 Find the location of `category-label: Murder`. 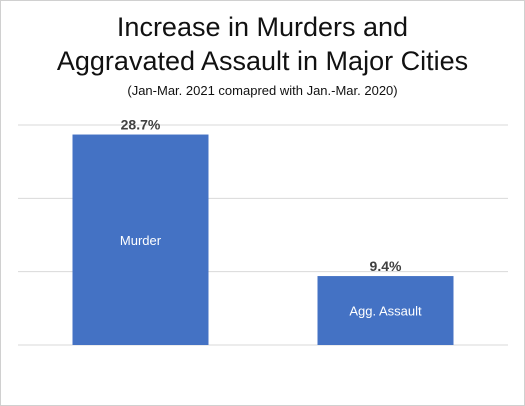

category-label: Murder is located at coordinates (141, 240).